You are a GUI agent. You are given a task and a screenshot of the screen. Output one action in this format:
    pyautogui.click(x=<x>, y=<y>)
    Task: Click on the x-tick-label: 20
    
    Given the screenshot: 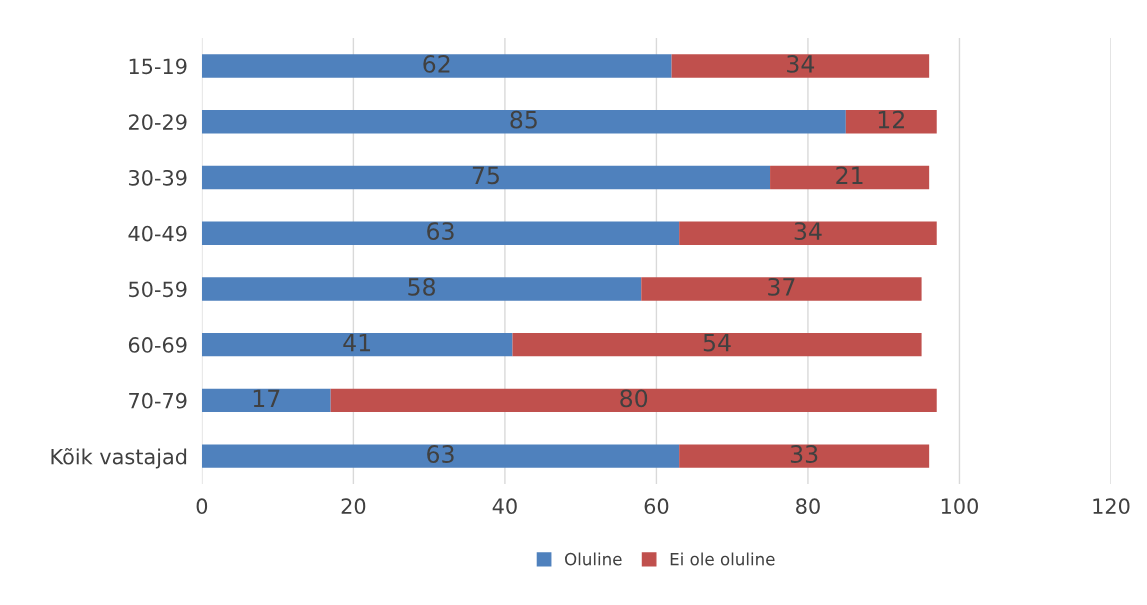 What is the action you would take?
    pyautogui.click(x=353, y=506)
    